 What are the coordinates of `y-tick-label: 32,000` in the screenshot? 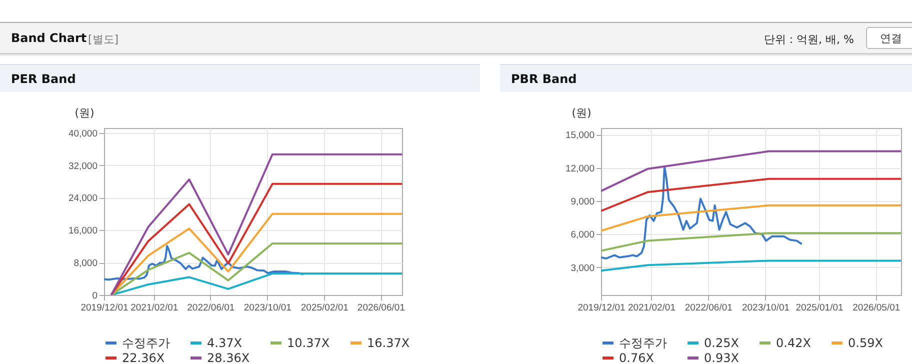 It's located at (83, 166).